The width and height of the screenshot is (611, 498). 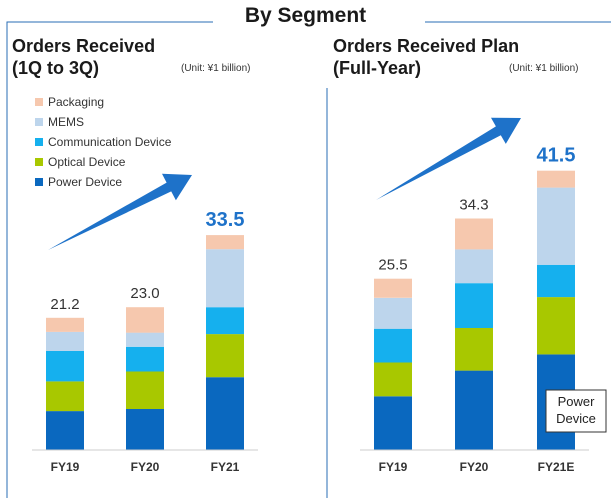 I want to click on legend-swatch-optical-device, so click(x=39, y=162).